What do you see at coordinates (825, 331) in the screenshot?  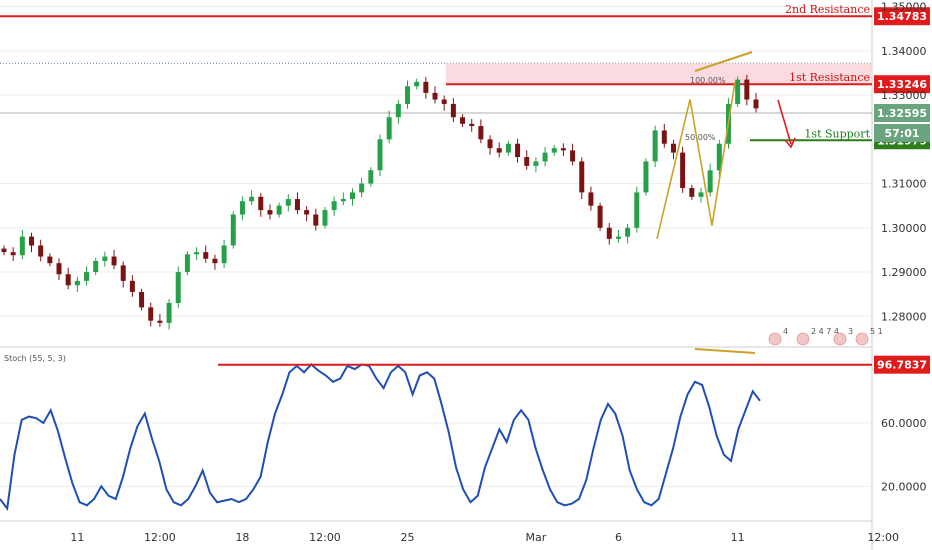 I see `event-marker-label: 2 4 7 4` at bounding box center [825, 331].